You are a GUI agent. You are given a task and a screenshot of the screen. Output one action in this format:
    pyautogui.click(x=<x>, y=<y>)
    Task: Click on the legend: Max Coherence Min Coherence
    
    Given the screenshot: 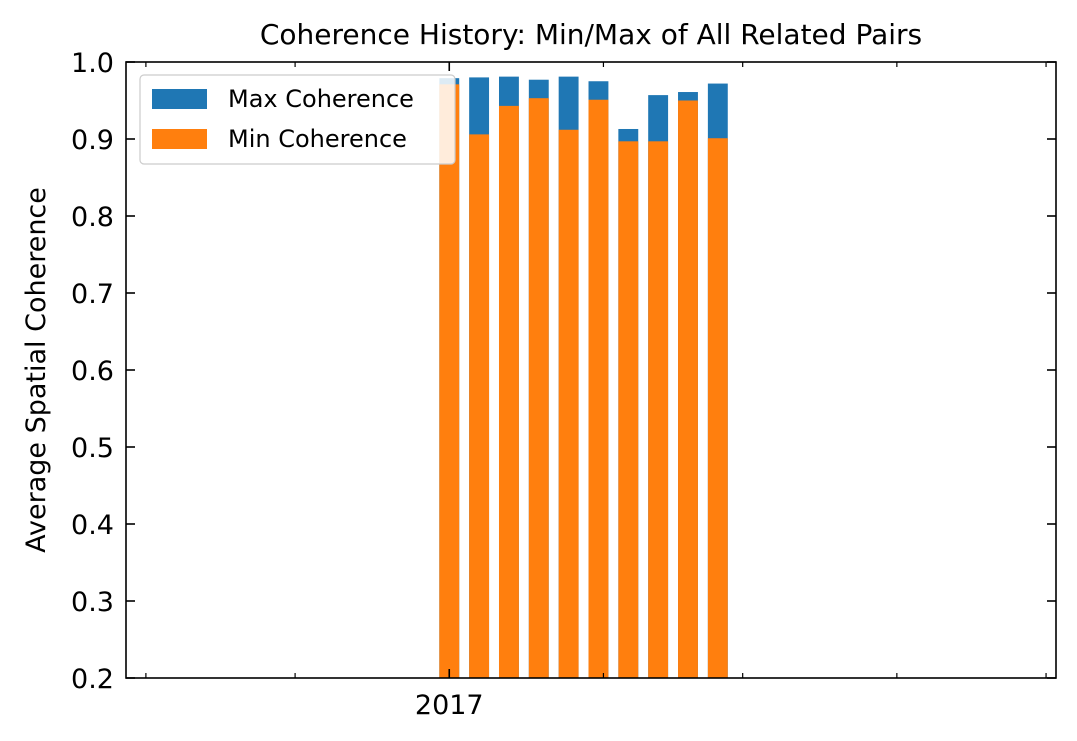 What is the action you would take?
    pyautogui.click(x=297, y=119)
    